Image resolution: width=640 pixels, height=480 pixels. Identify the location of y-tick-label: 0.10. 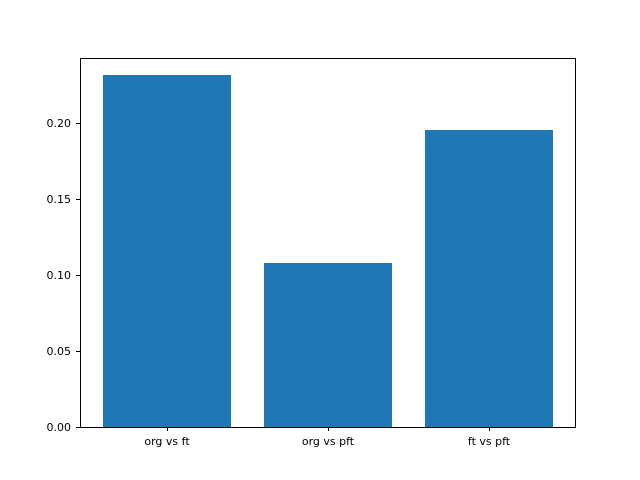
(59, 275).